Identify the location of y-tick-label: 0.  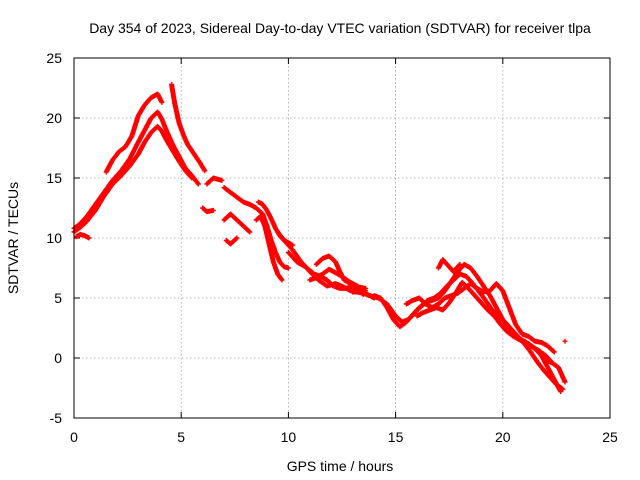
(58, 358).